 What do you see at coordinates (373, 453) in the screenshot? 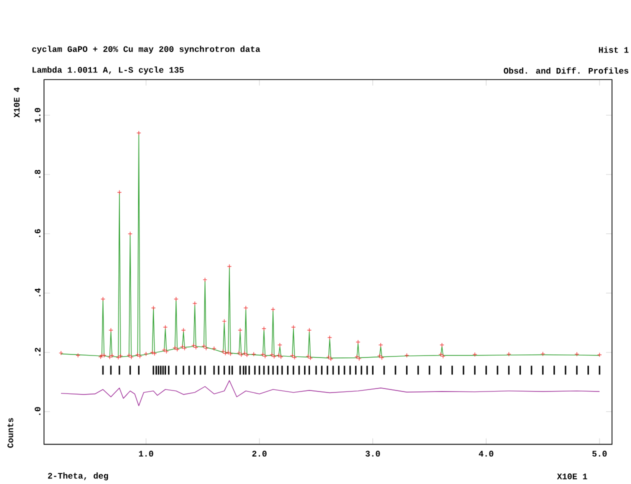
I see `x-tick-label: 3.0` at bounding box center [373, 453].